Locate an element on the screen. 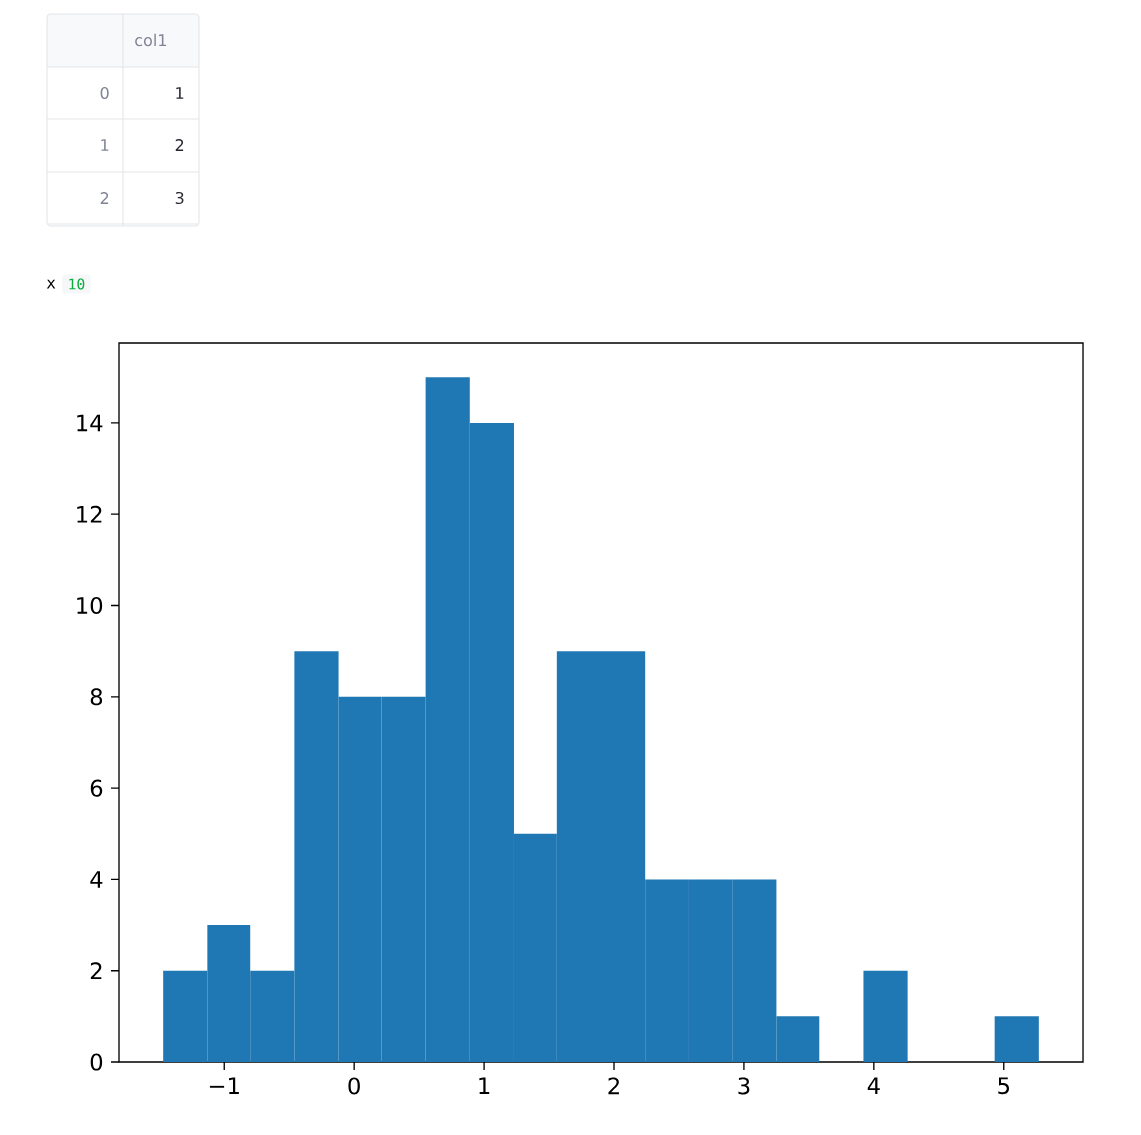 This screenshot has width=1141, height=1135. x-tick-label: 3 is located at coordinates (744, 1086).